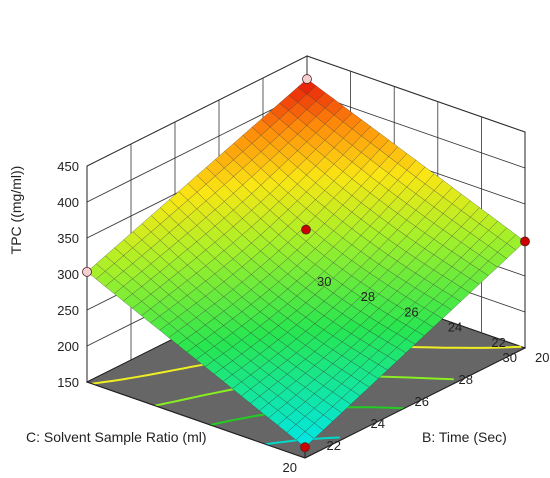 The height and width of the screenshot is (478, 550). Describe the element at coordinates (68, 382) in the screenshot. I see `z-tick-label: 150` at that location.